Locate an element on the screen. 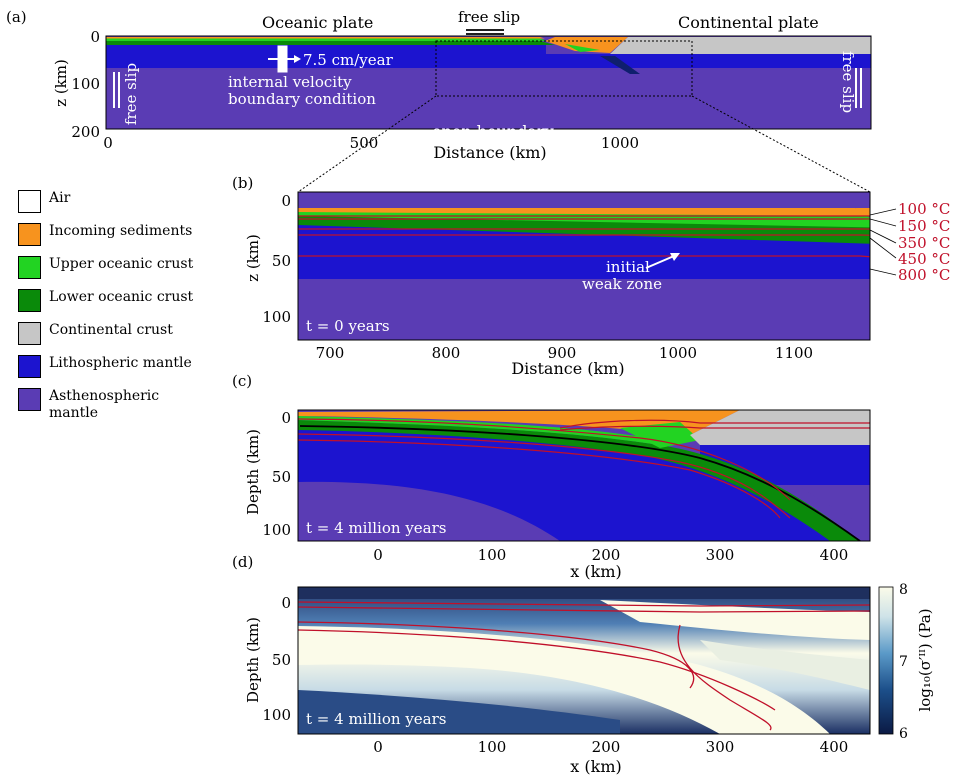 The image size is (954, 780). panel-a-ytick-1: 100 is located at coordinates (85, 84).